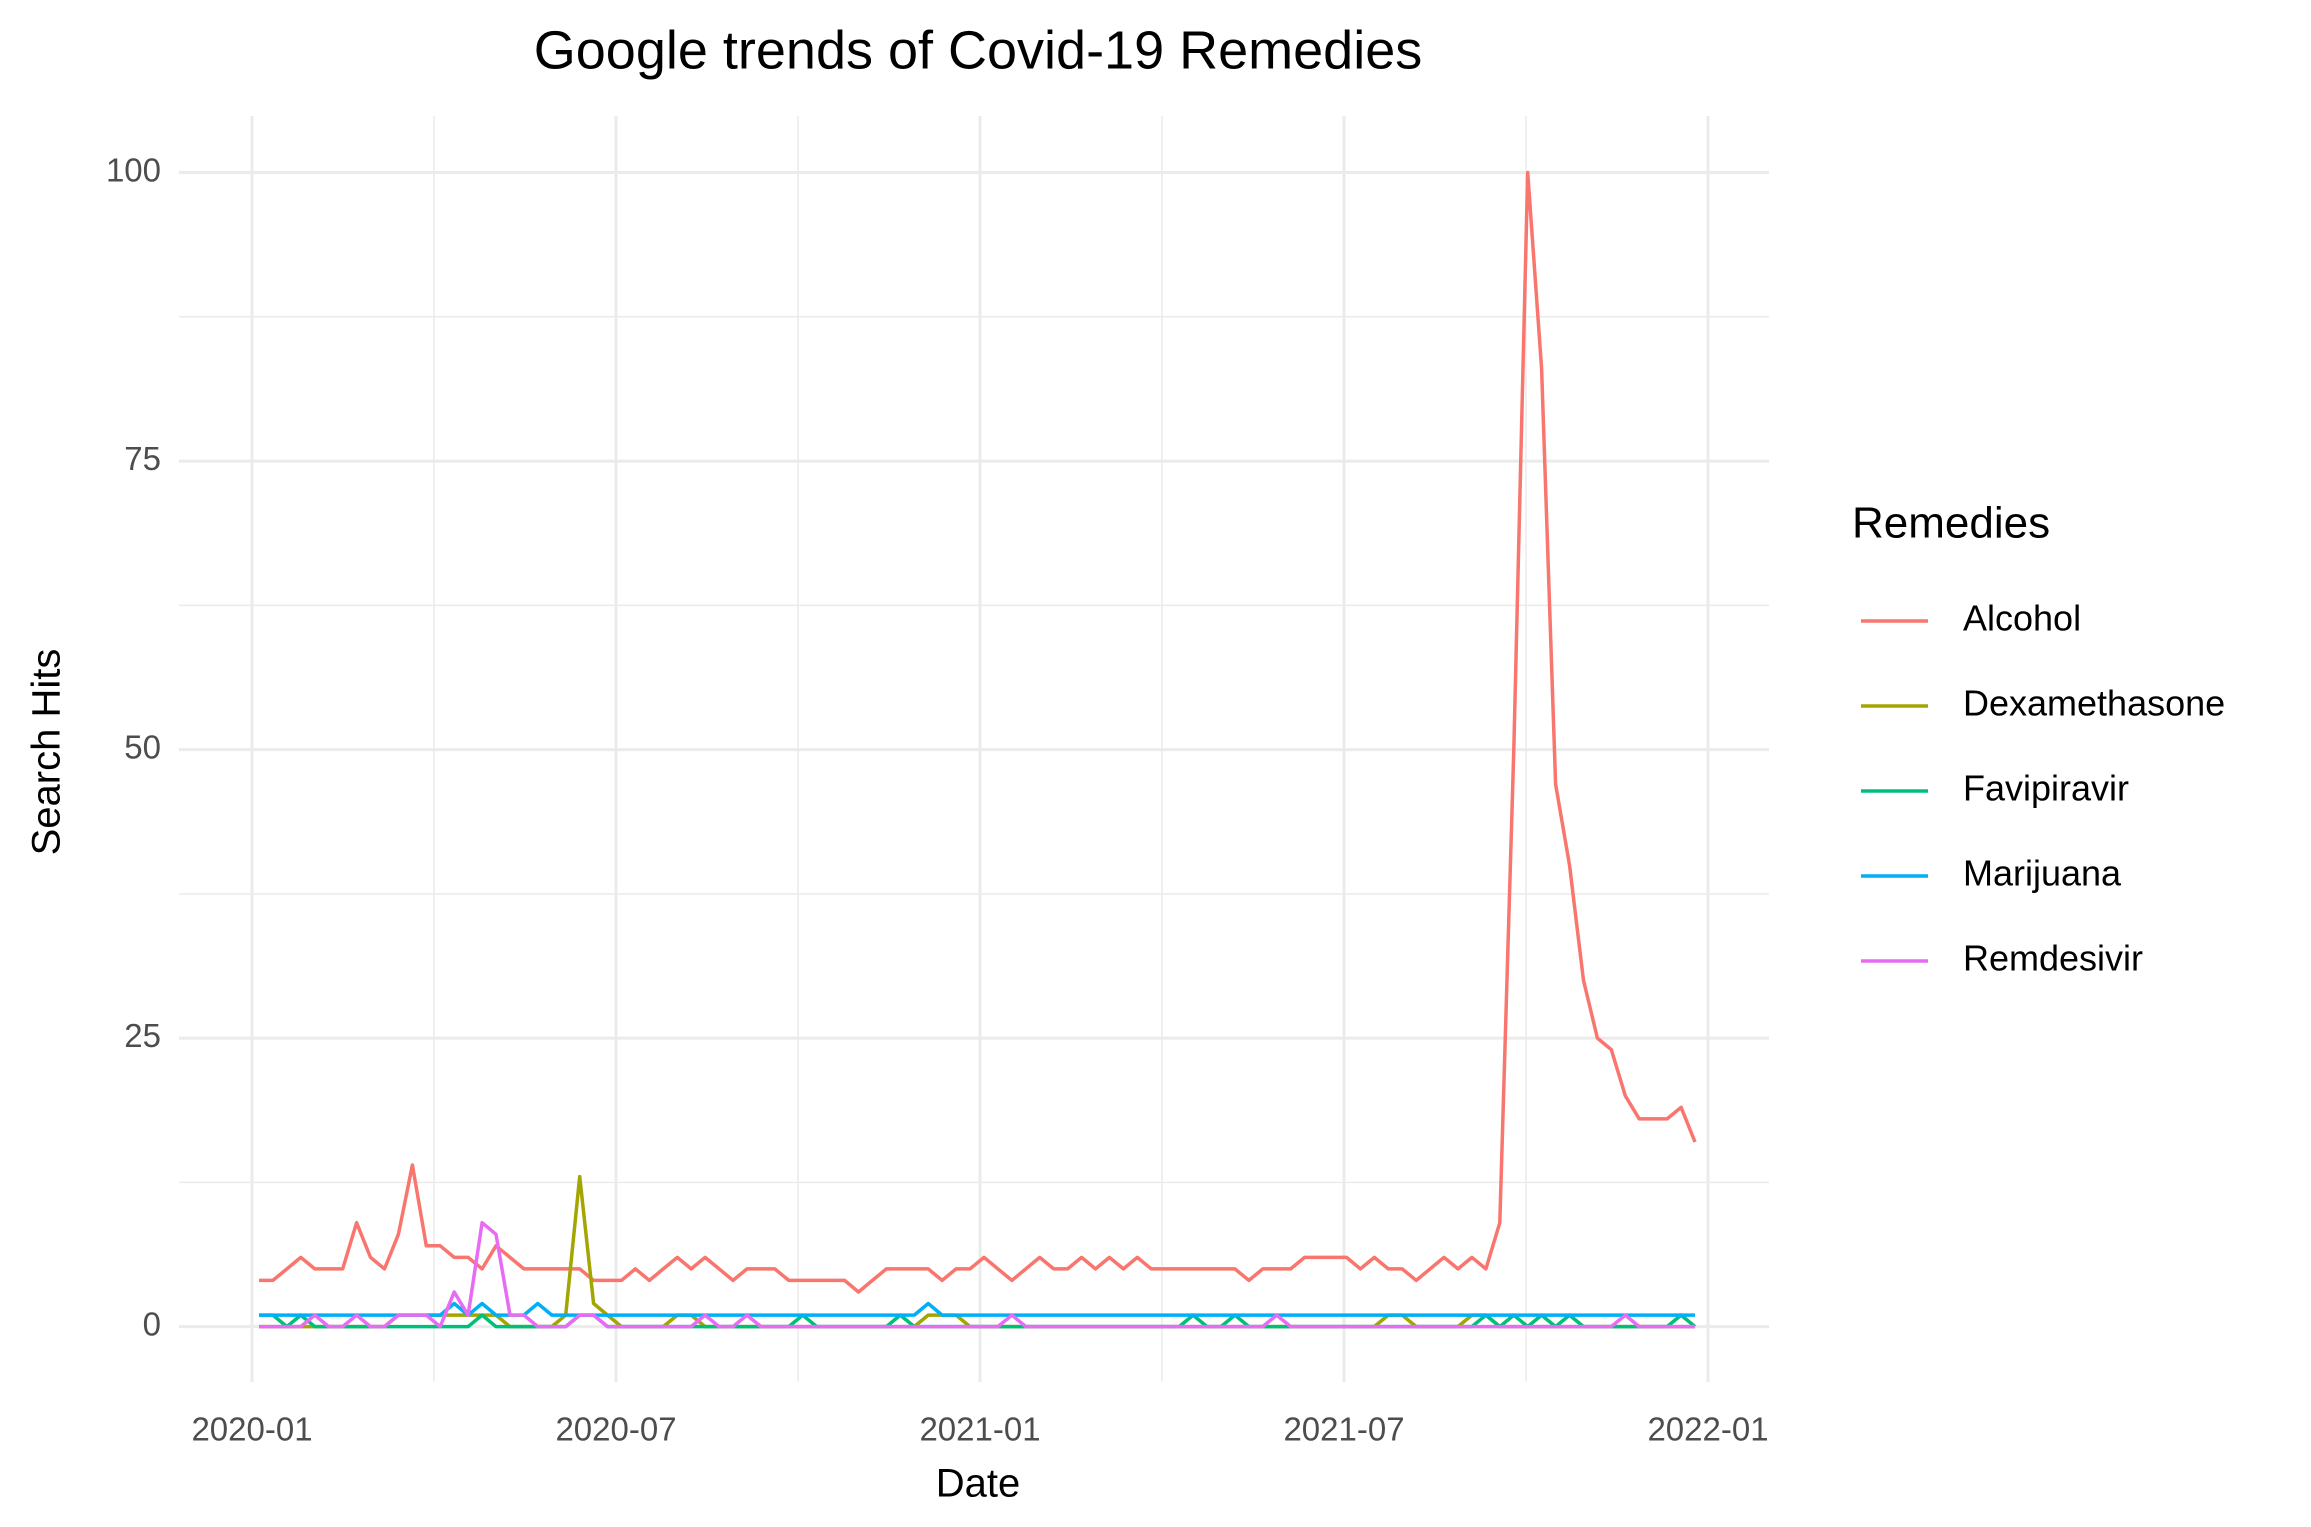 The image size is (2311, 1527). Describe the element at coordinates (142, 458) in the screenshot. I see `y-tick-label: 75` at that location.